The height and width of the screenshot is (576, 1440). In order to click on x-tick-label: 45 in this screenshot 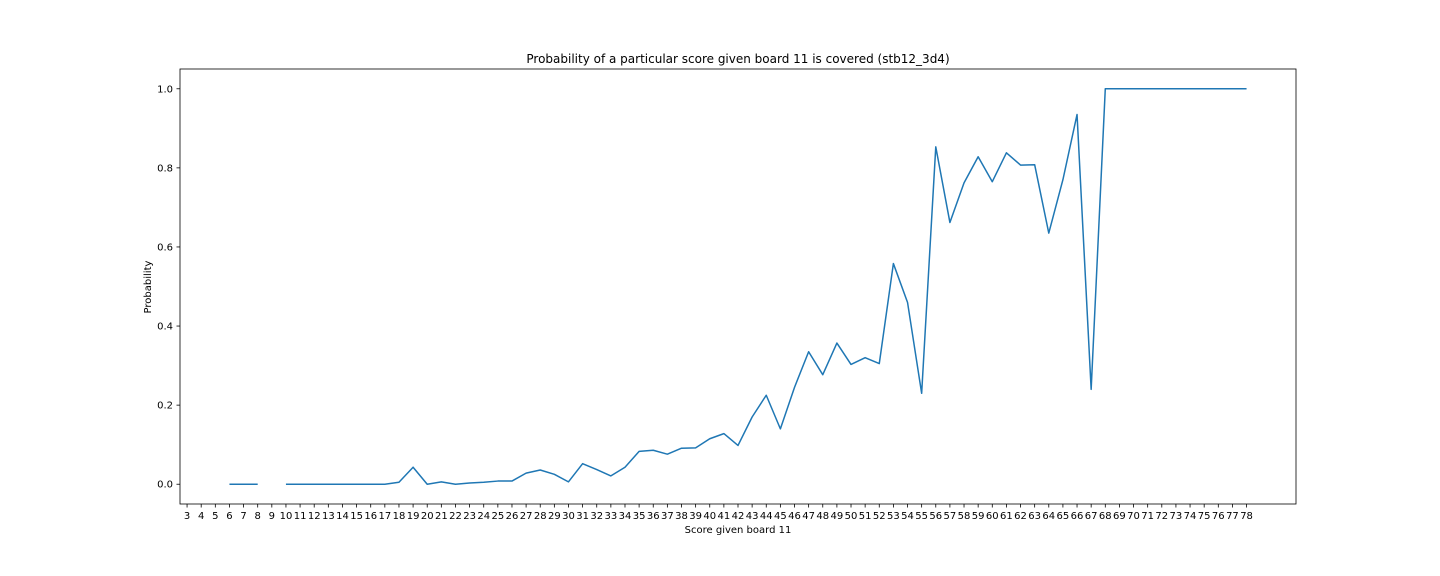, I will do `click(780, 516)`.